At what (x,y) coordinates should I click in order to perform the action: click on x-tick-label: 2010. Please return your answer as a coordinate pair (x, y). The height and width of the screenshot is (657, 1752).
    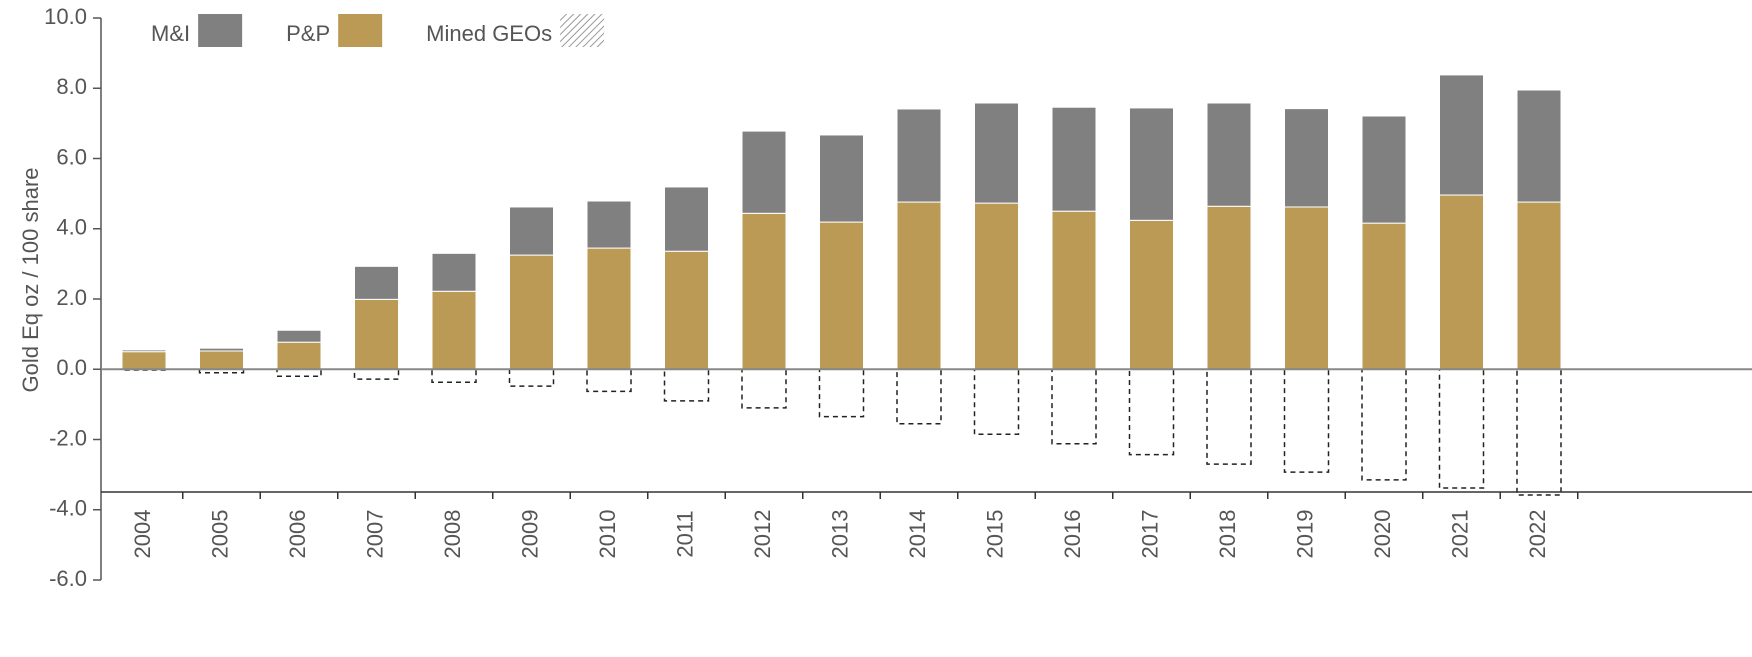
    Looking at the image, I should click on (607, 534).